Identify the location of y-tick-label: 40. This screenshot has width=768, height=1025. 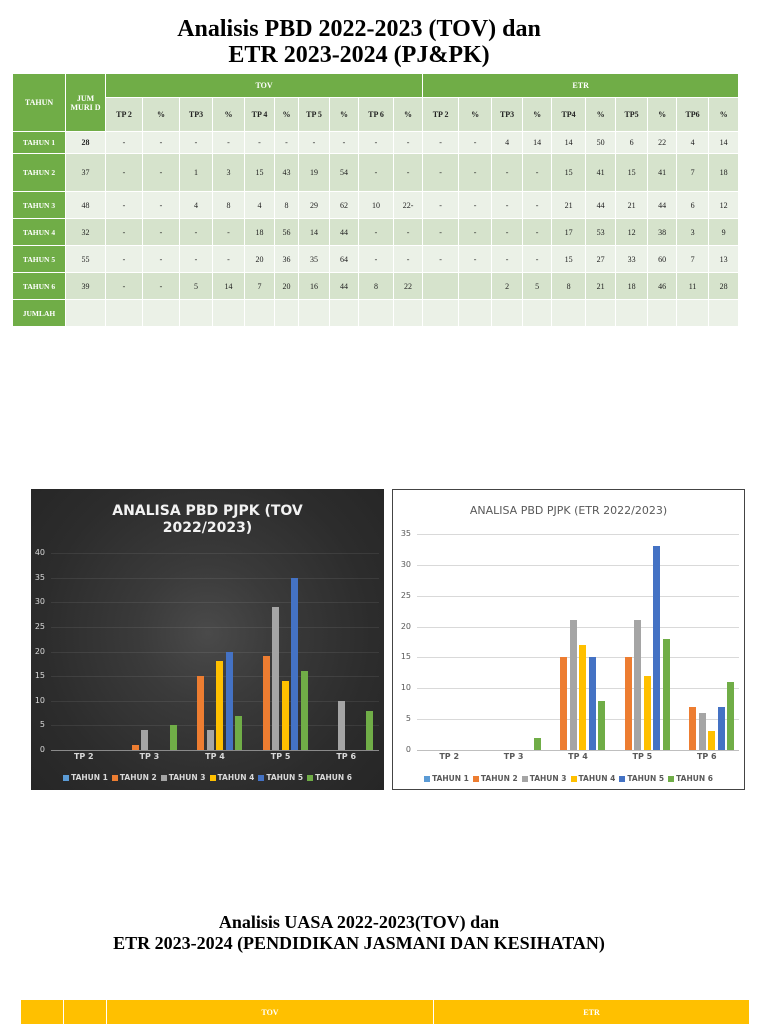
(39, 552).